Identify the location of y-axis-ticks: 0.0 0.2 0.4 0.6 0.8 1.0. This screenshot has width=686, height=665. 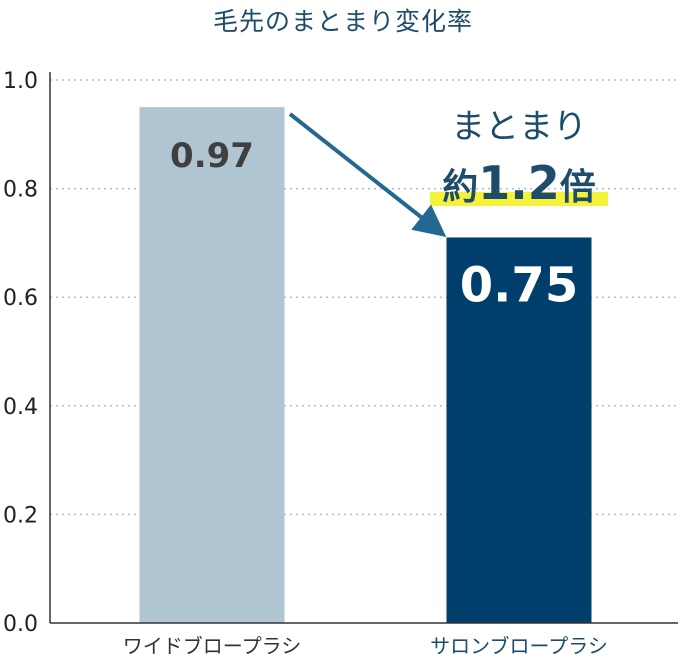
(20, 353).